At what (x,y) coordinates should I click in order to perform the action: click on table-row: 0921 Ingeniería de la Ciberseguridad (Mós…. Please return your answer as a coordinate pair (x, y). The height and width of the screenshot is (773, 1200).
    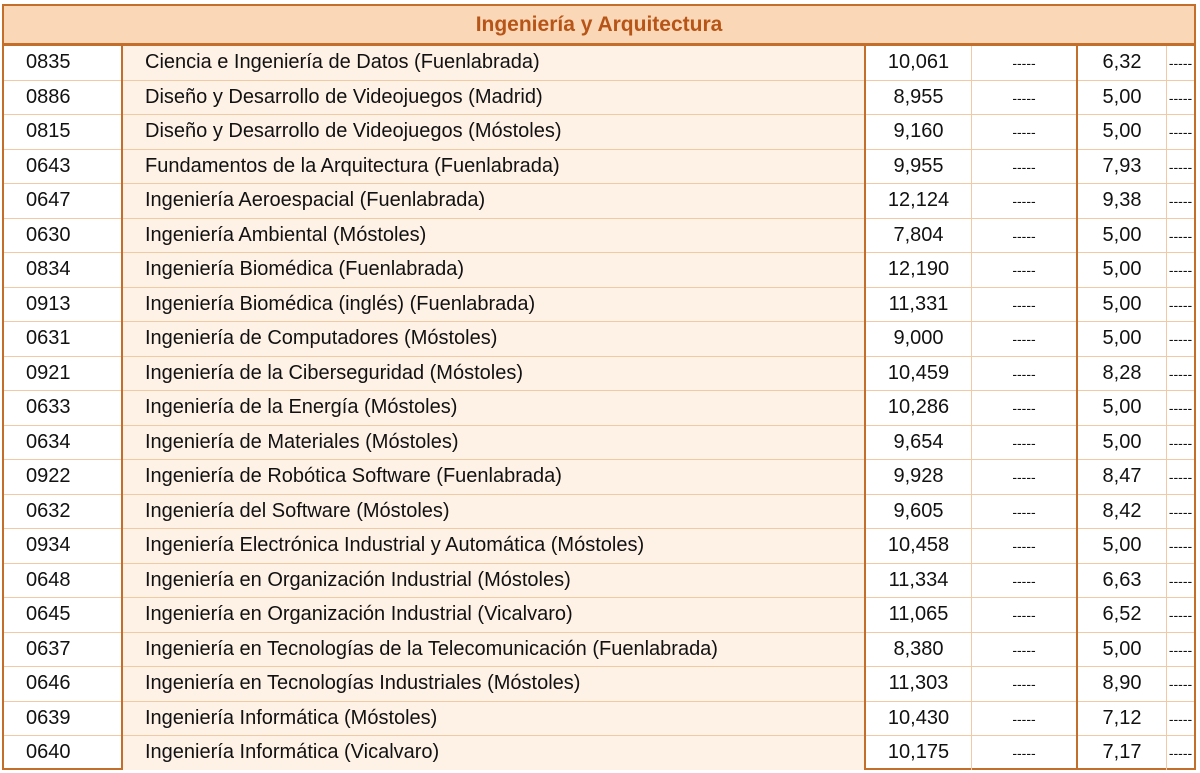
    Looking at the image, I should click on (599, 373).